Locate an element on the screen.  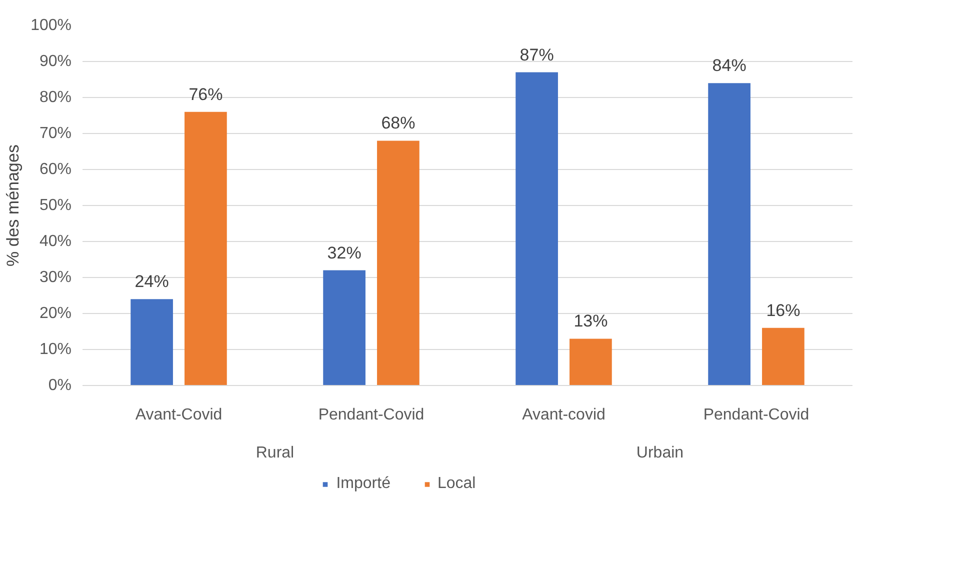
y-tick-label: 10% is located at coordinates (55, 349).